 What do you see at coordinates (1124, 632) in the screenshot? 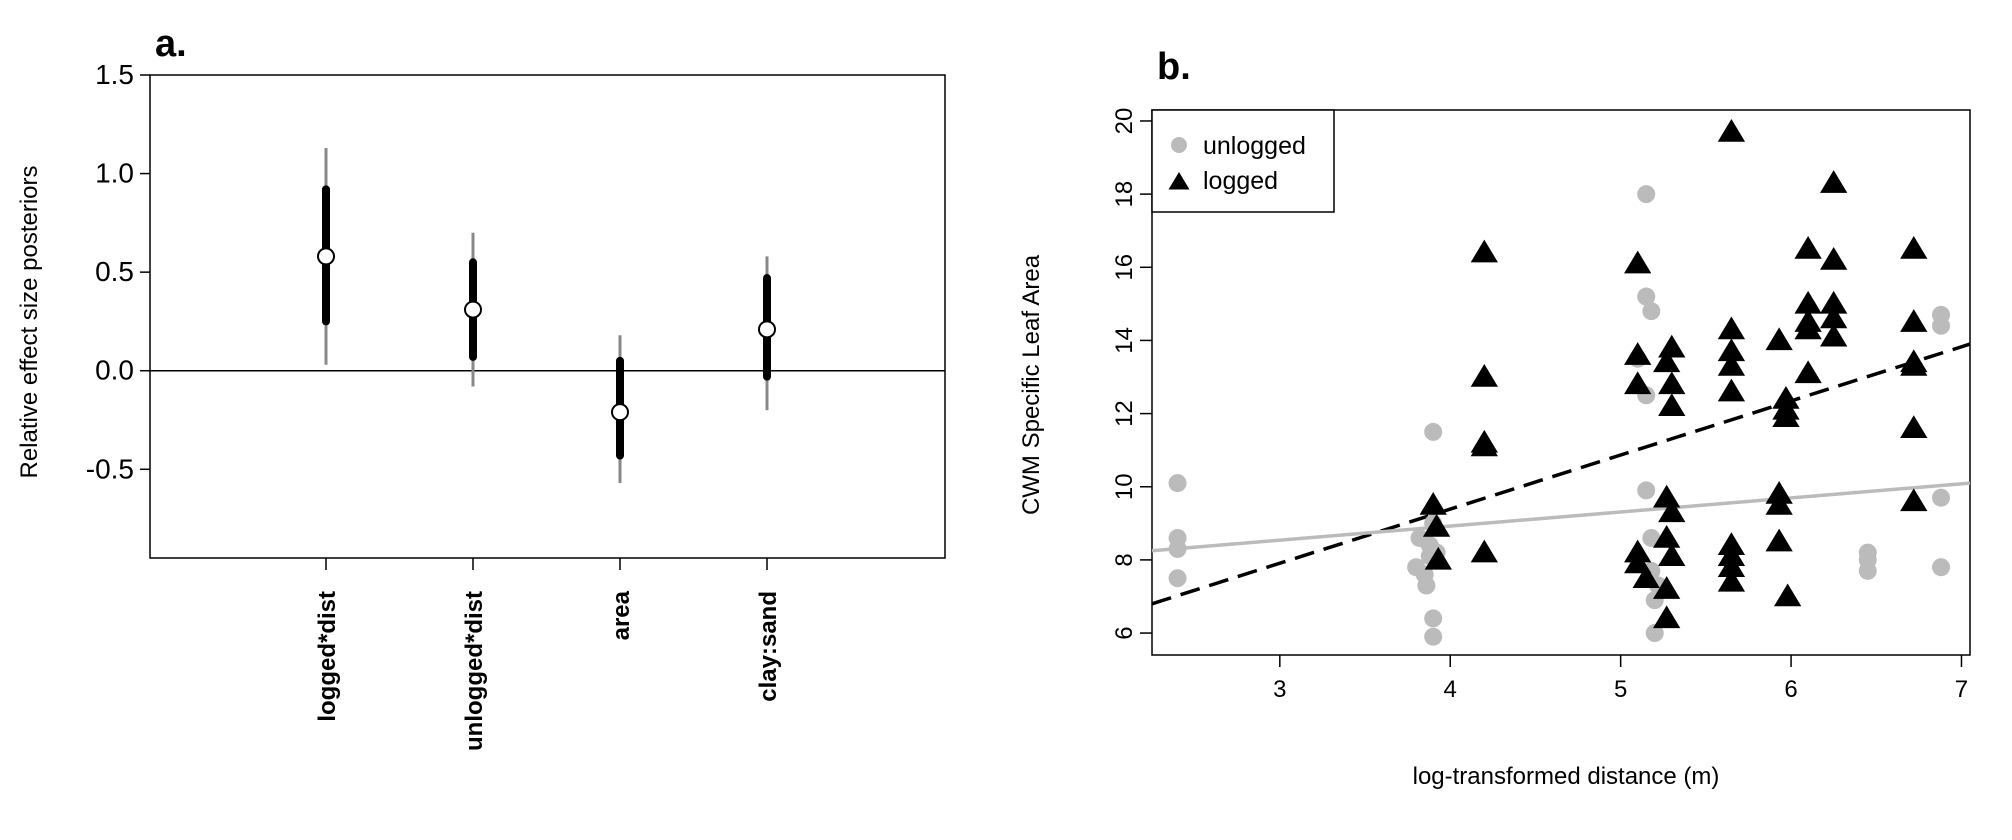
I see `y-tick-label: 6` at bounding box center [1124, 632].